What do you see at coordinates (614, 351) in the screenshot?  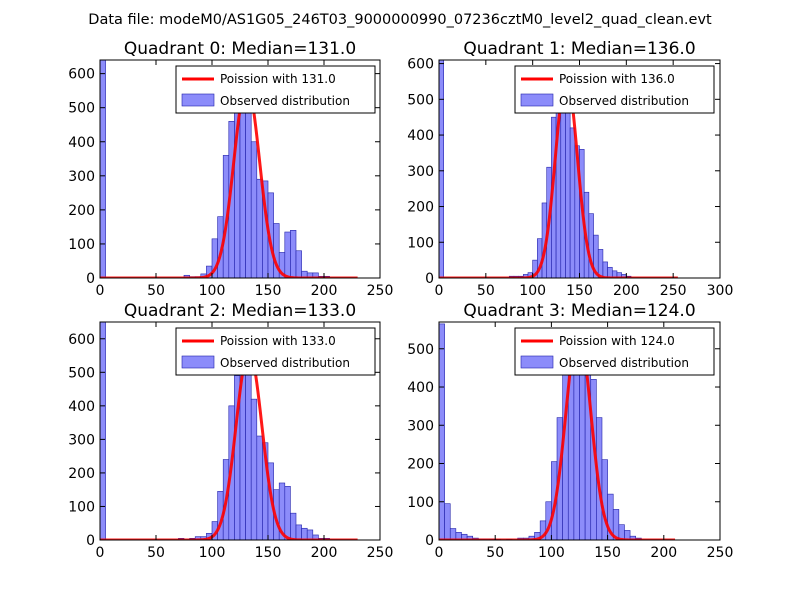 I see `legend: Poission with 124.0 Observed distribution` at bounding box center [614, 351].